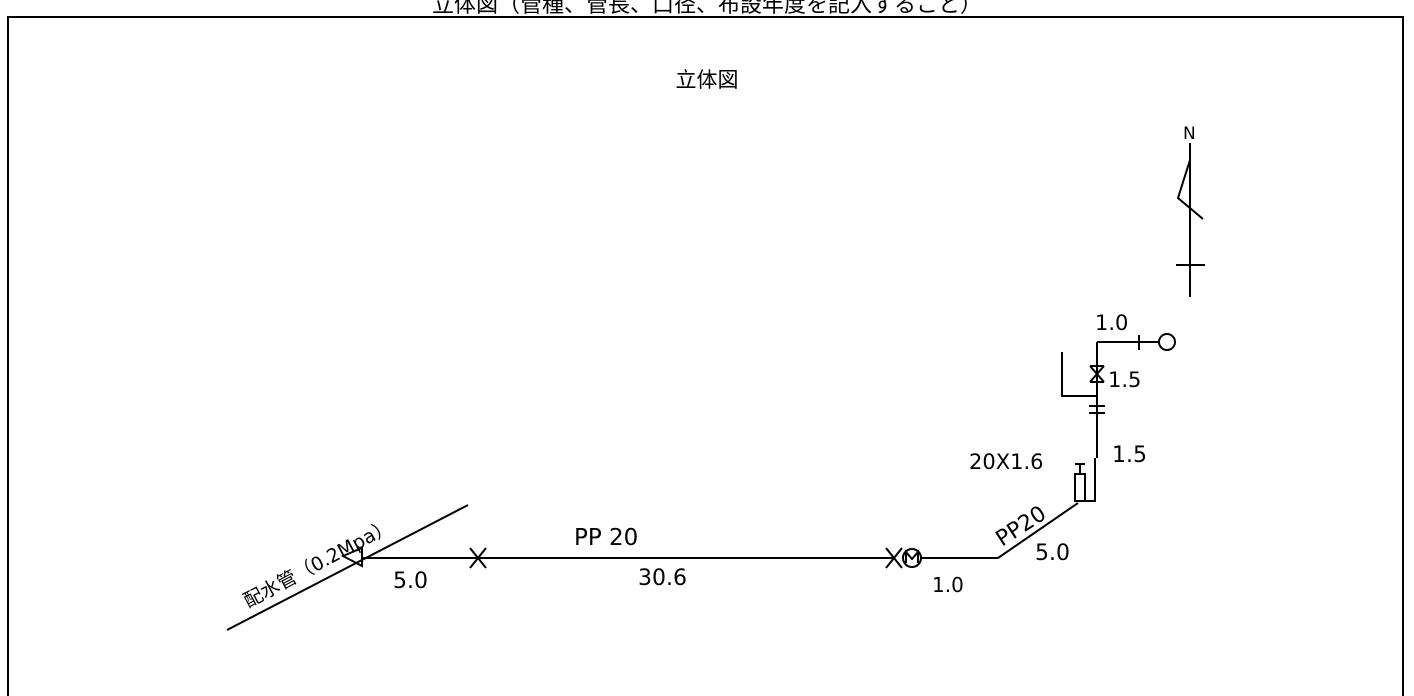  What do you see at coordinates (662, 578) in the screenshot?
I see `main-run-length-label: 30.6` at bounding box center [662, 578].